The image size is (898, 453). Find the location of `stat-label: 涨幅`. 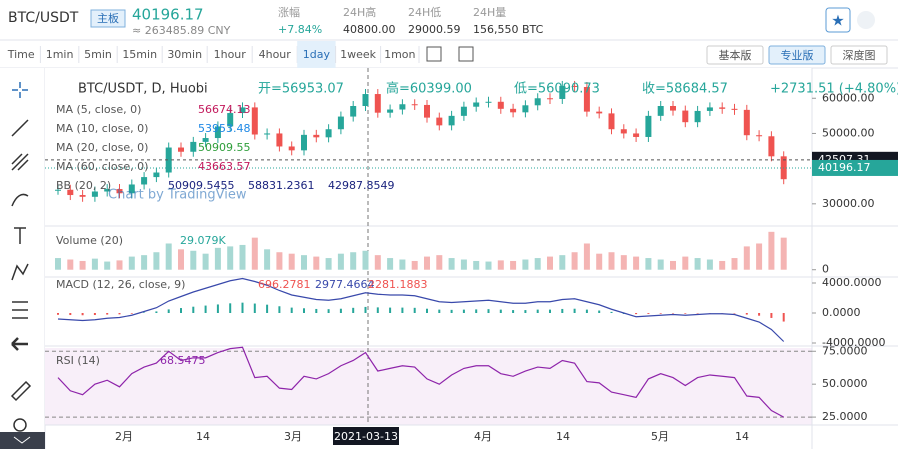

stat-label: 涨幅 is located at coordinates (289, 12).